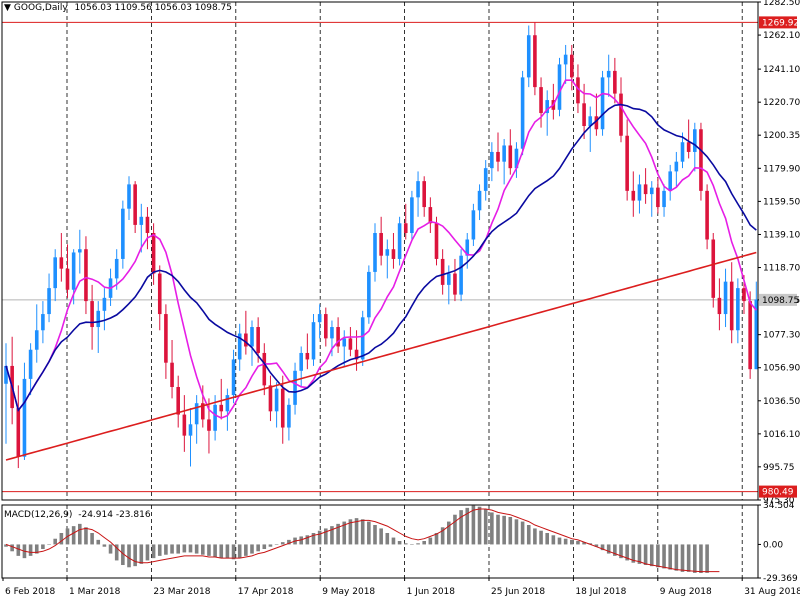  Describe the element at coordinates (431, 592) in the screenshot. I see `date-tick-label: 1 Jun 2018` at that location.